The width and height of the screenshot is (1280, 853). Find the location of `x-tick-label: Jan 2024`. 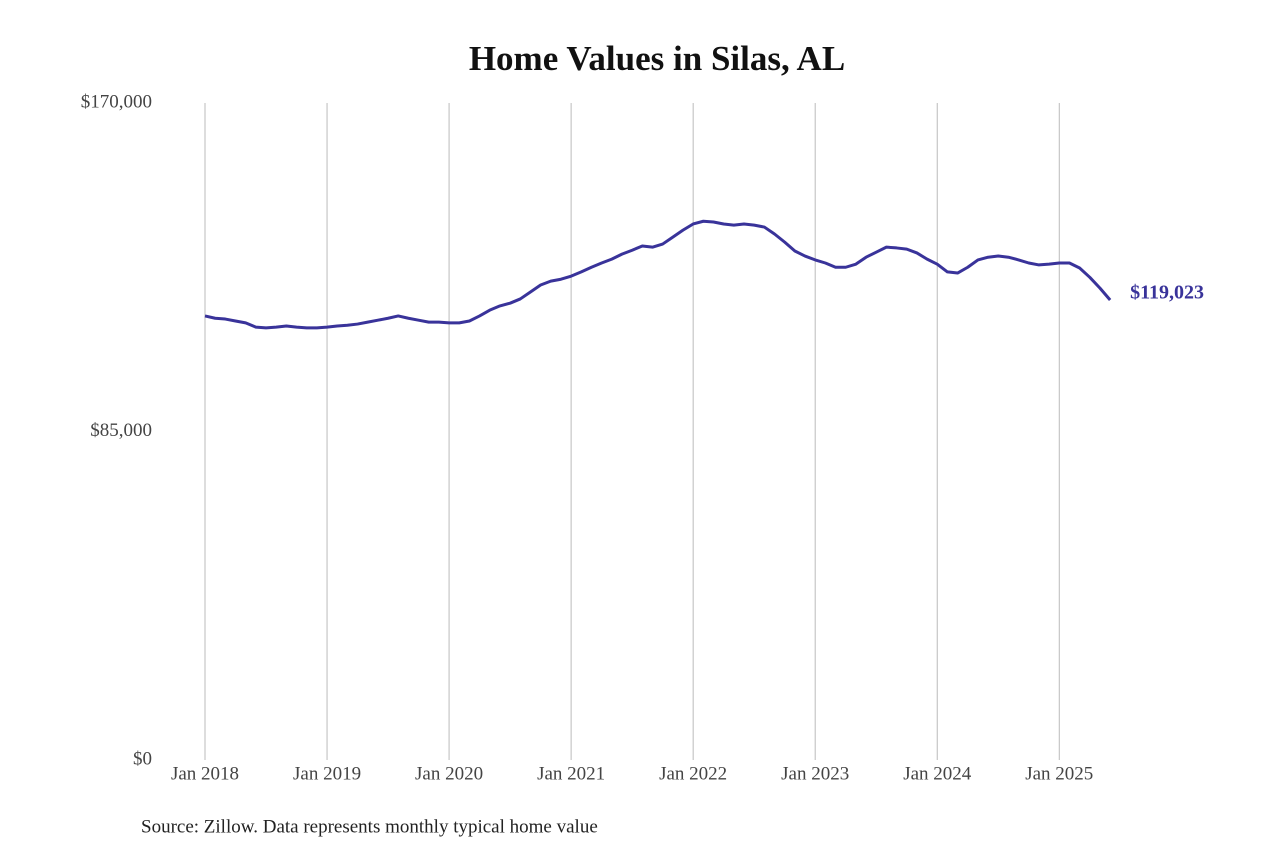

x-tick-label: Jan 2024 is located at coordinates (937, 773).